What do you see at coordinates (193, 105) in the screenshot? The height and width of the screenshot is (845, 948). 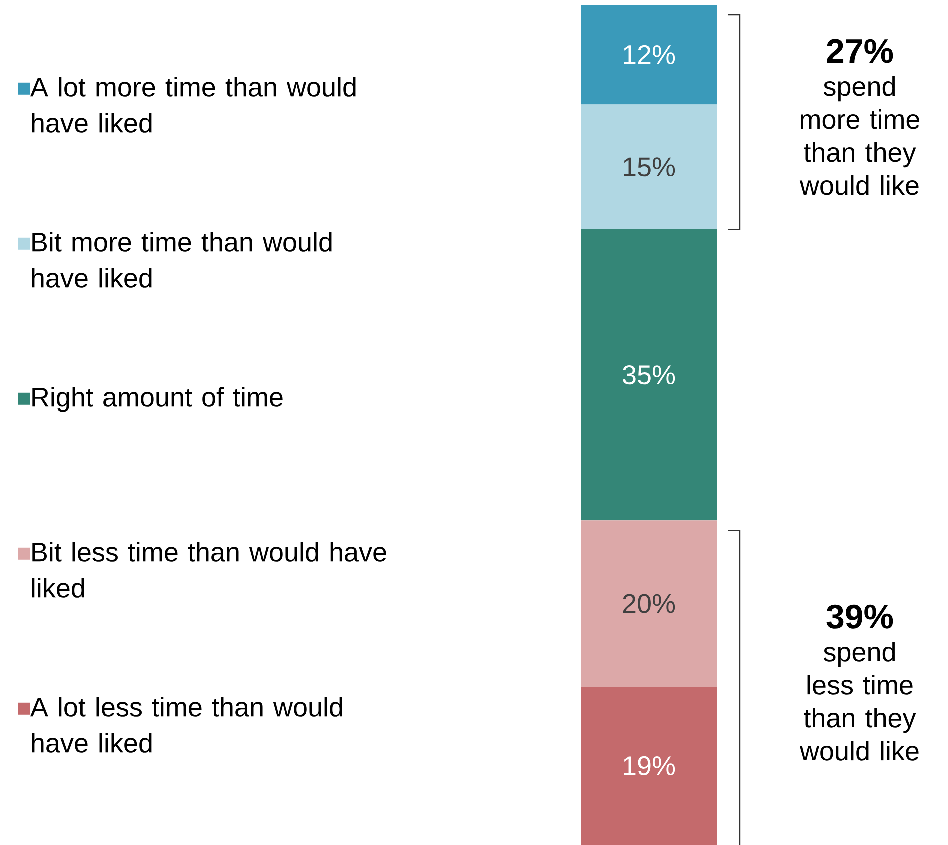 I see `legend-label: A lot more time than would have liked` at bounding box center [193, 105].